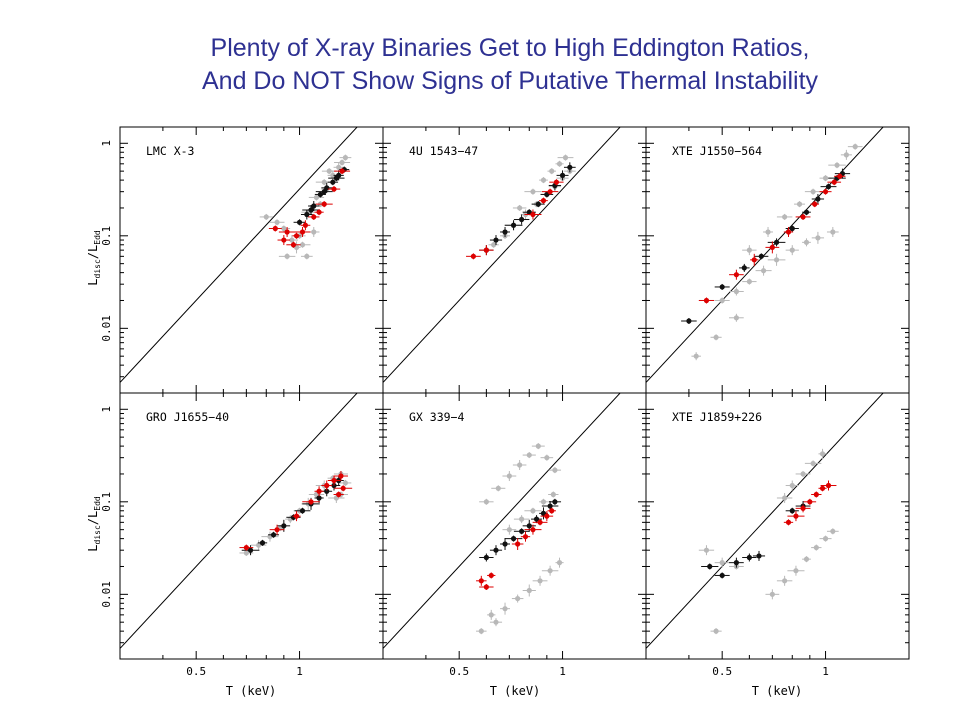 The image size is (960, 720). Describe the element at coordinates (515, 691) in the screenshot. I see `x-axis-label-col2: T (keV)` at that location.